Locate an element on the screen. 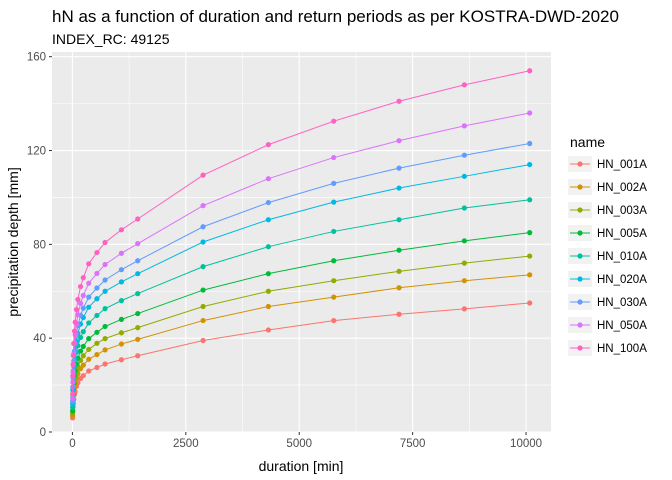 The height and width of the screenshot is (480, 672). legend-item: HN_001A is located at coordinates (607, 164).